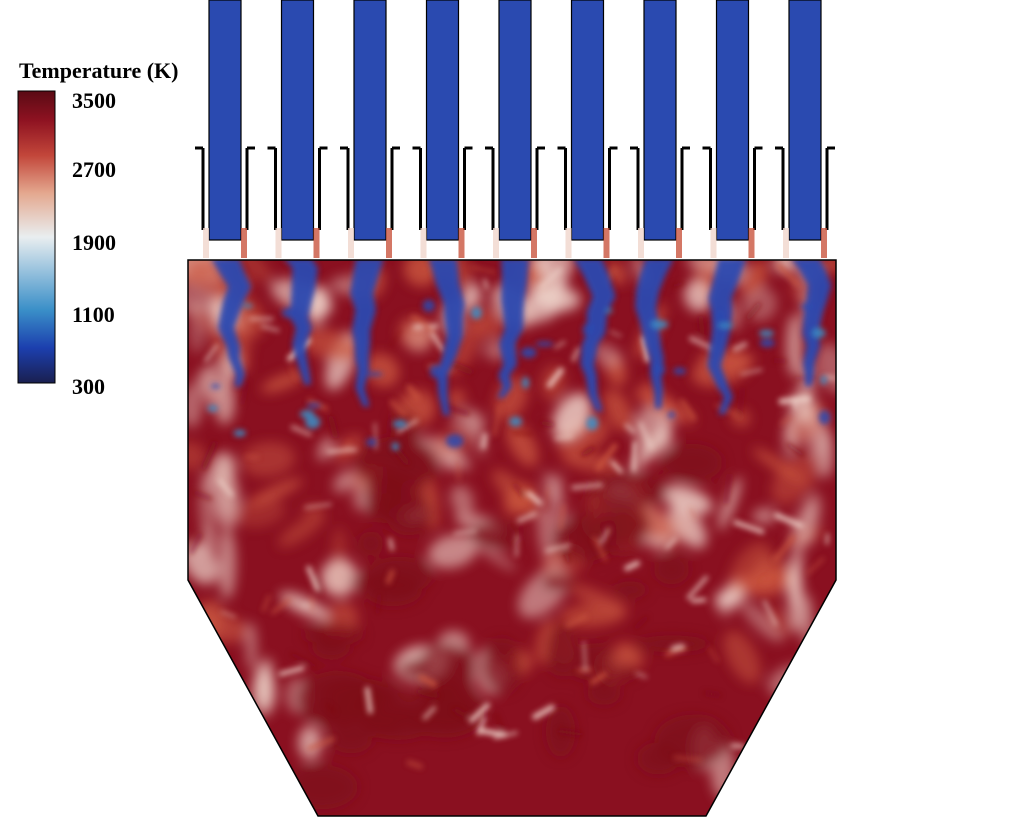 Image resolution: width=1024 pixels, height=819 pixels. I want to click on colorbar-tick-3500: 3500, so click(94, 100).